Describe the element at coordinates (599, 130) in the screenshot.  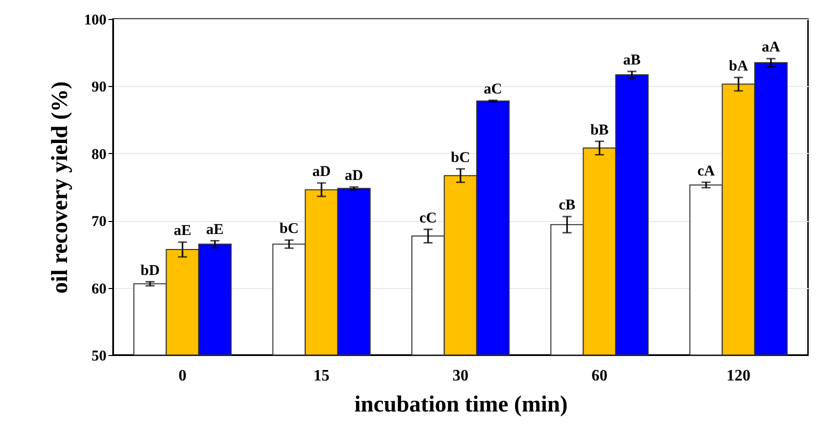
I see `data-label: bB` at that location.